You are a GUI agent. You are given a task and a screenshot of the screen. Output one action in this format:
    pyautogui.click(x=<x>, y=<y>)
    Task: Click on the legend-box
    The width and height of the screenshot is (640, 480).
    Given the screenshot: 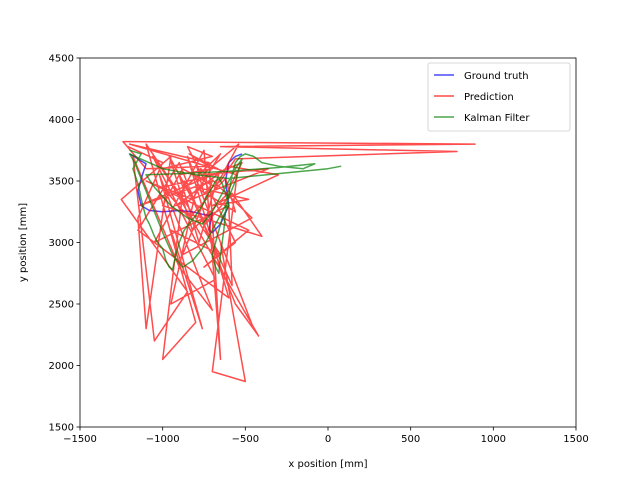 What is the action you would take?
    pyautogui.click(x=499, y=97)
    